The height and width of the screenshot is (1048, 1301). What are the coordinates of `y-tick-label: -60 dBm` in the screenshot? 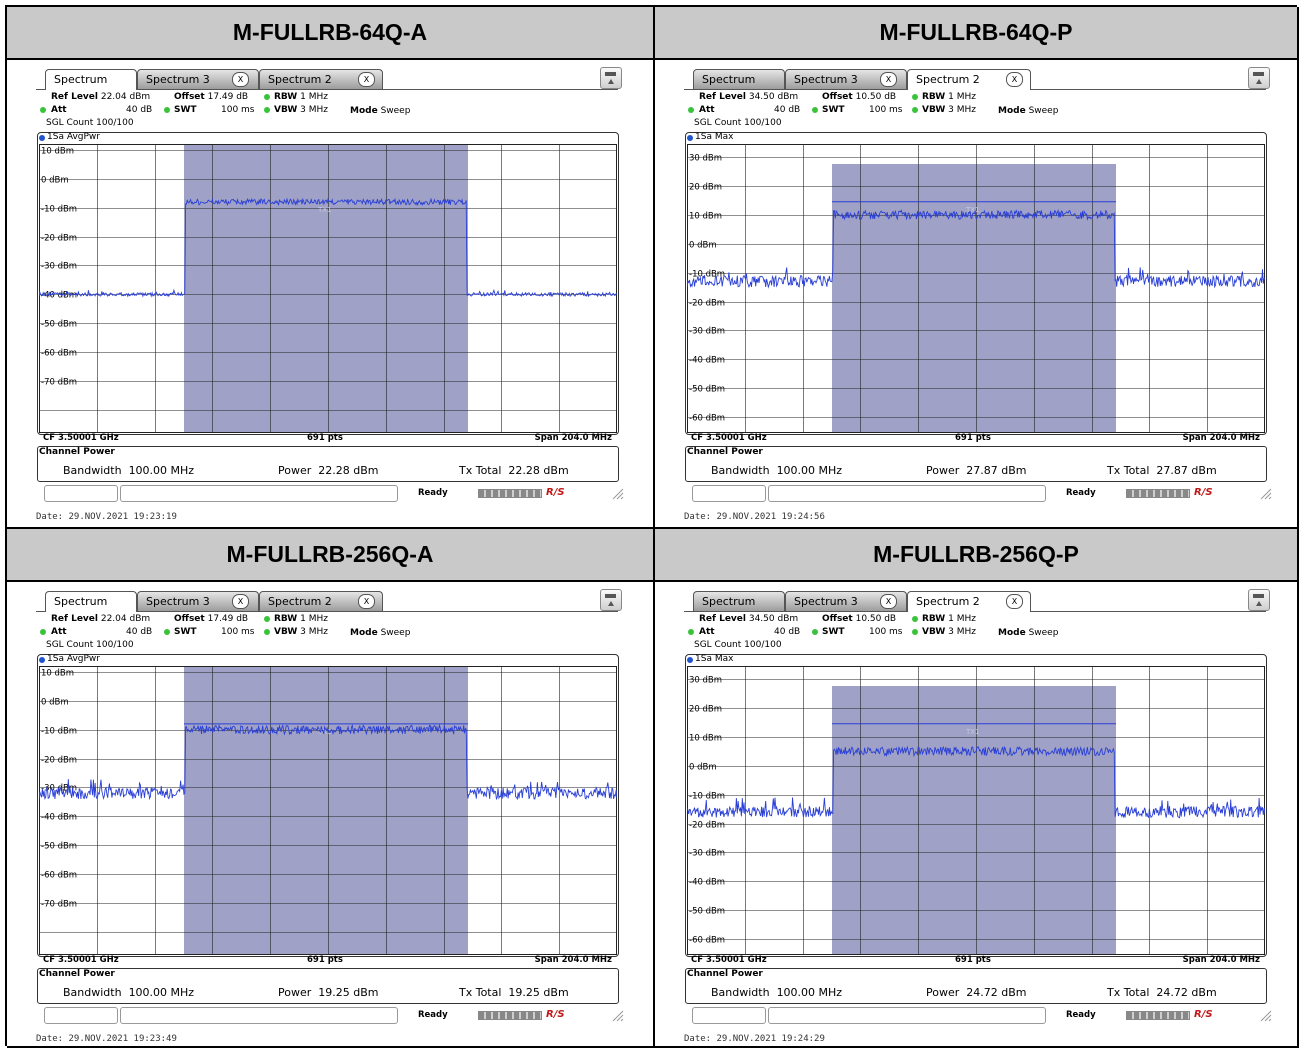 It's located at (59, 354).